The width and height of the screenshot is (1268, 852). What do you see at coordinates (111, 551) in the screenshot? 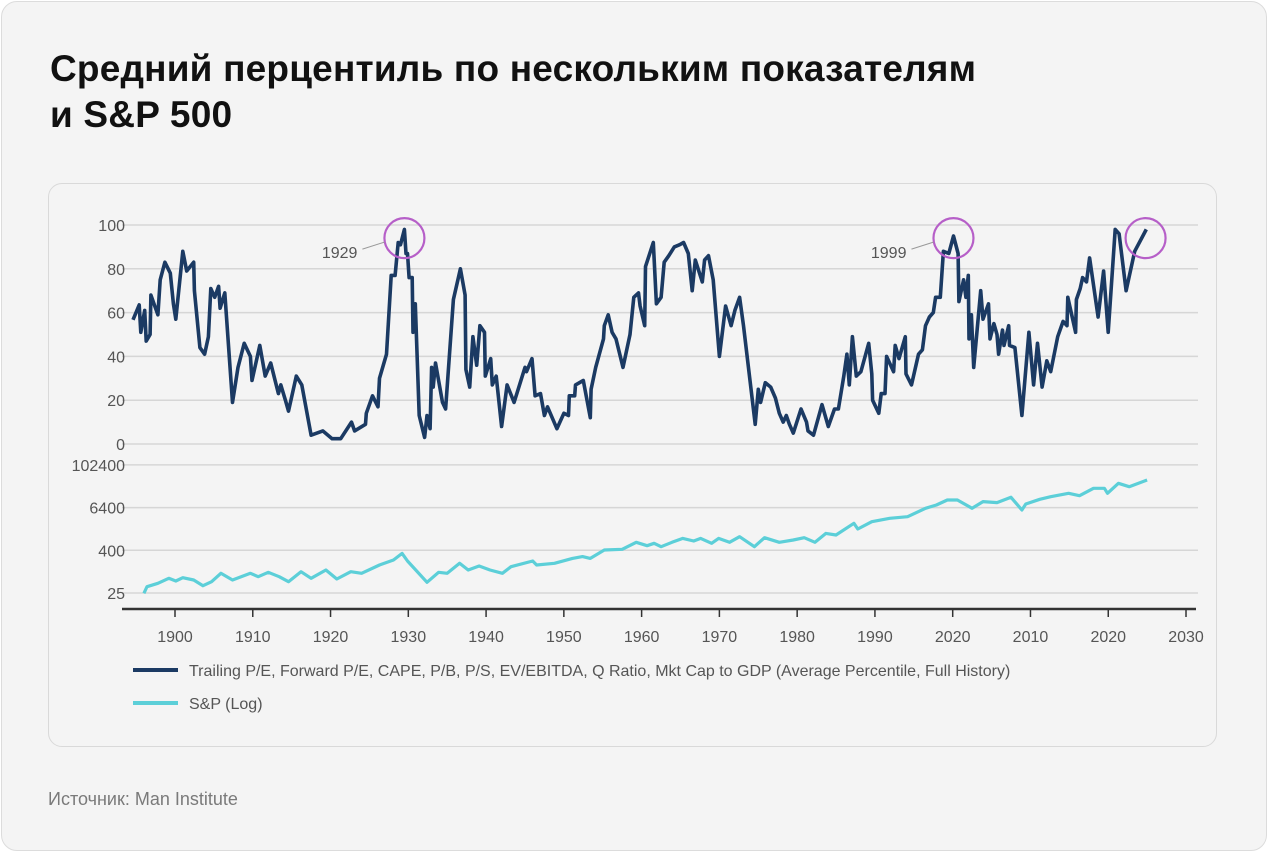
I see `y-tick-label-bottom: 400` at bounding box center [111, 551].